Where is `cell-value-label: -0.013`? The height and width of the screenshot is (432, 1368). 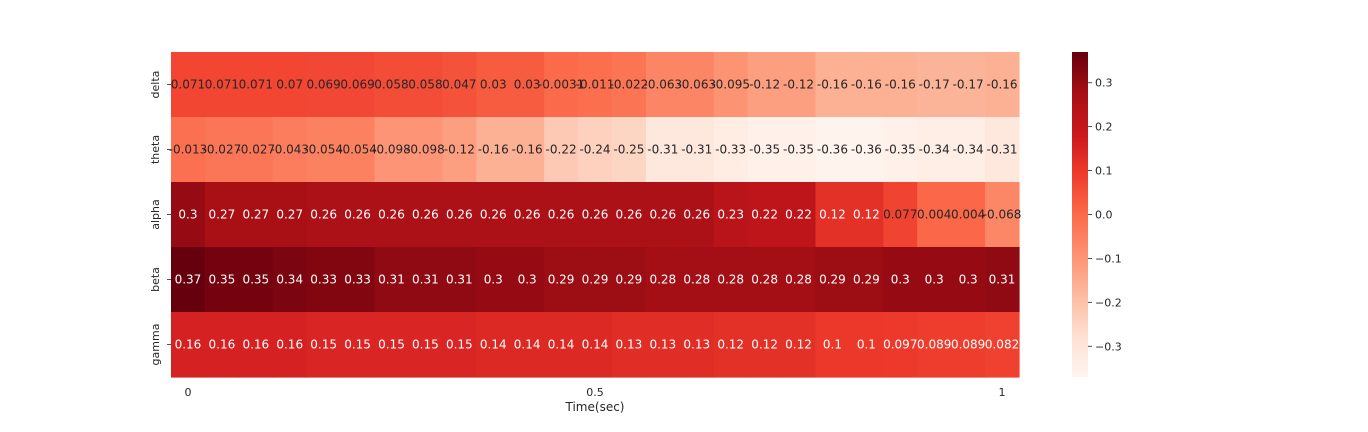
cell-value-label: -0.013 is located at coordinates (188, 150).